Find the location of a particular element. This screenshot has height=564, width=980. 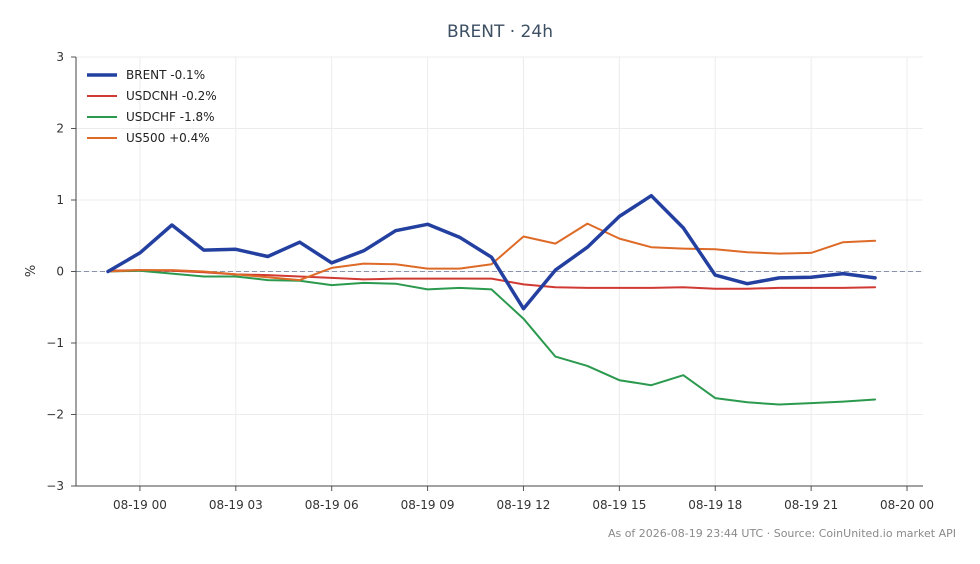

x-tick-label: 08-19 00 is located at coordinates (140, 505).